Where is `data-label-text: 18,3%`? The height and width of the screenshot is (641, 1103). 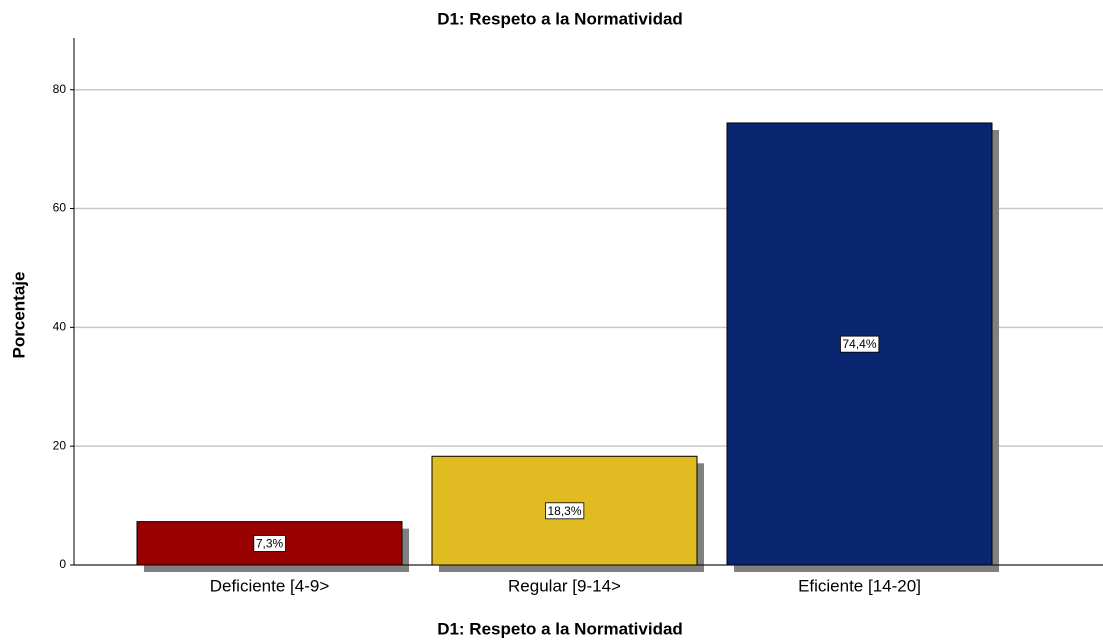
data-label-text: 18,3% is located at coordinates (564, 511).